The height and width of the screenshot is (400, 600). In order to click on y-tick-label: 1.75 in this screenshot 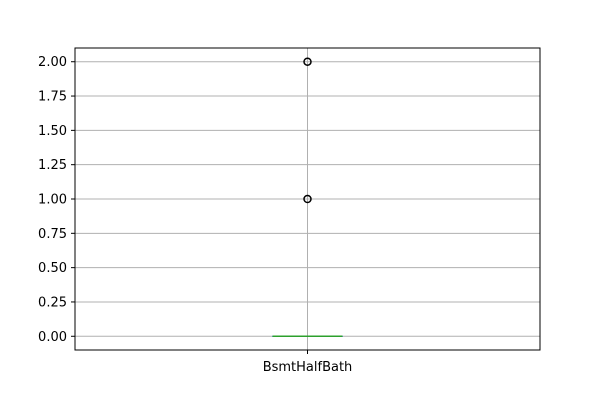, I will do `click(52, 97)`.